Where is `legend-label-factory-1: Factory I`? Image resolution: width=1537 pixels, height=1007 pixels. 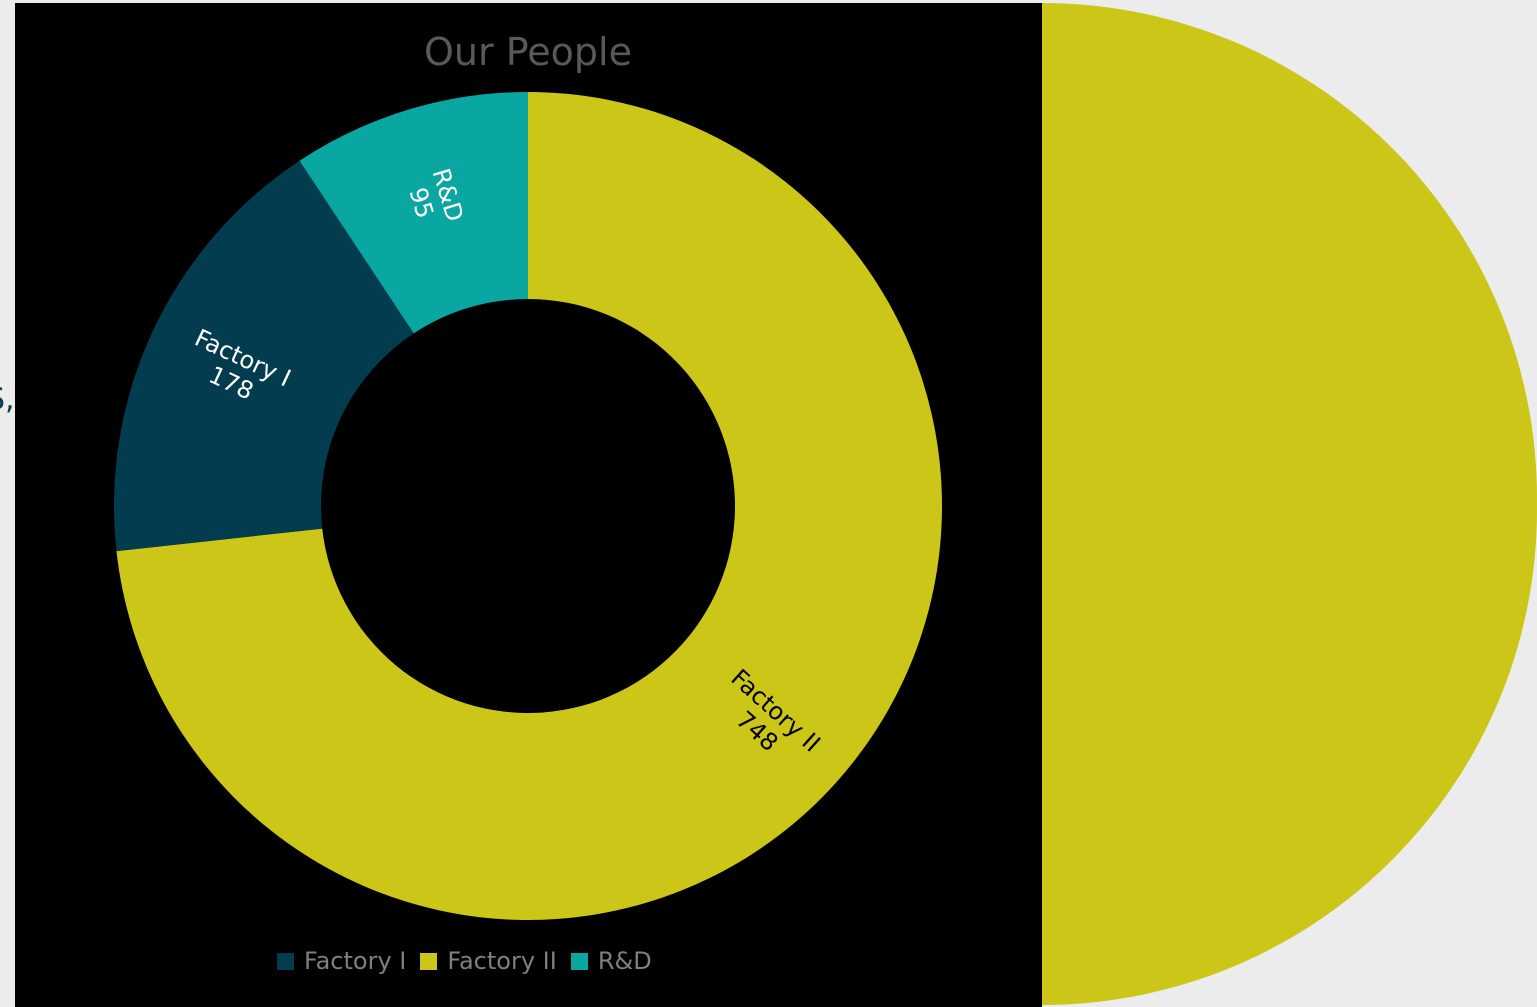
legend-label-factory-1: Factory I is located at coordinates (355, 961).